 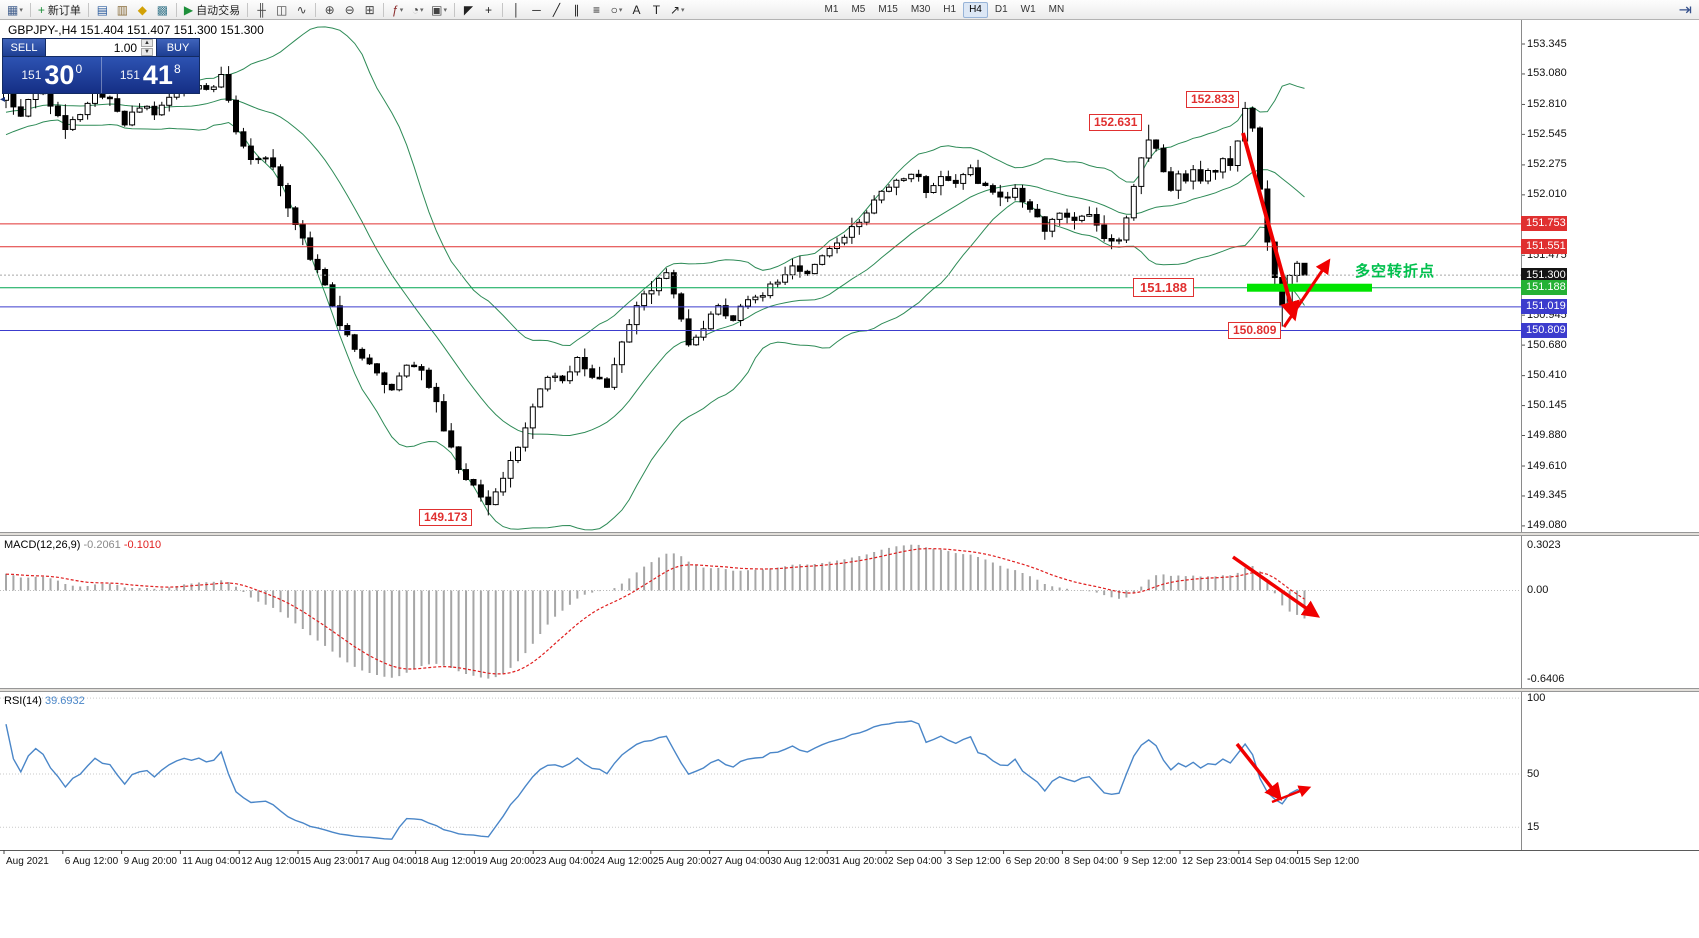 I want to click on volume-down-icon: ▼, so click(x=147, y=52).